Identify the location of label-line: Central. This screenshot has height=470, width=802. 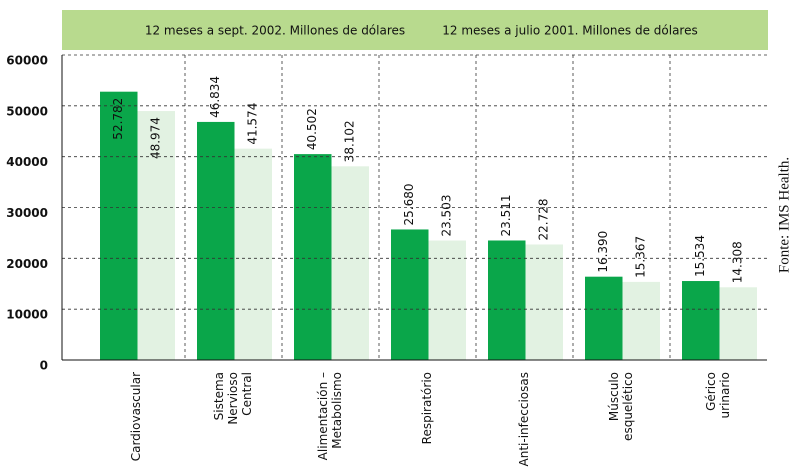
(247, 394).